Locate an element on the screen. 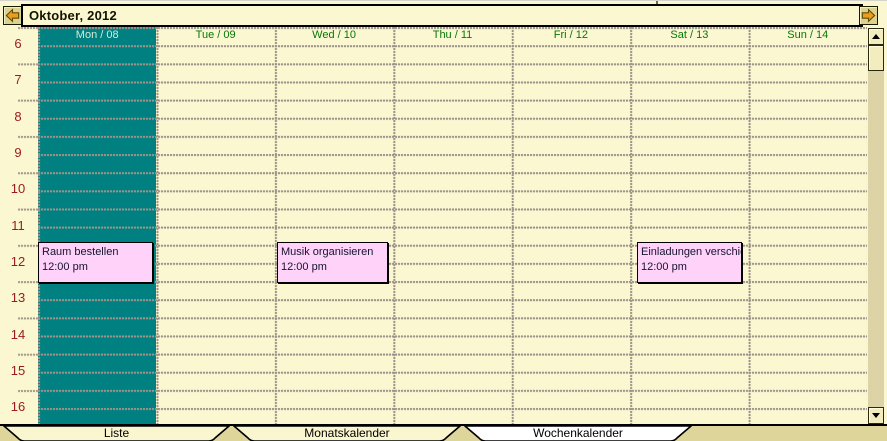  top-edge is located at coordinates (443, 2).